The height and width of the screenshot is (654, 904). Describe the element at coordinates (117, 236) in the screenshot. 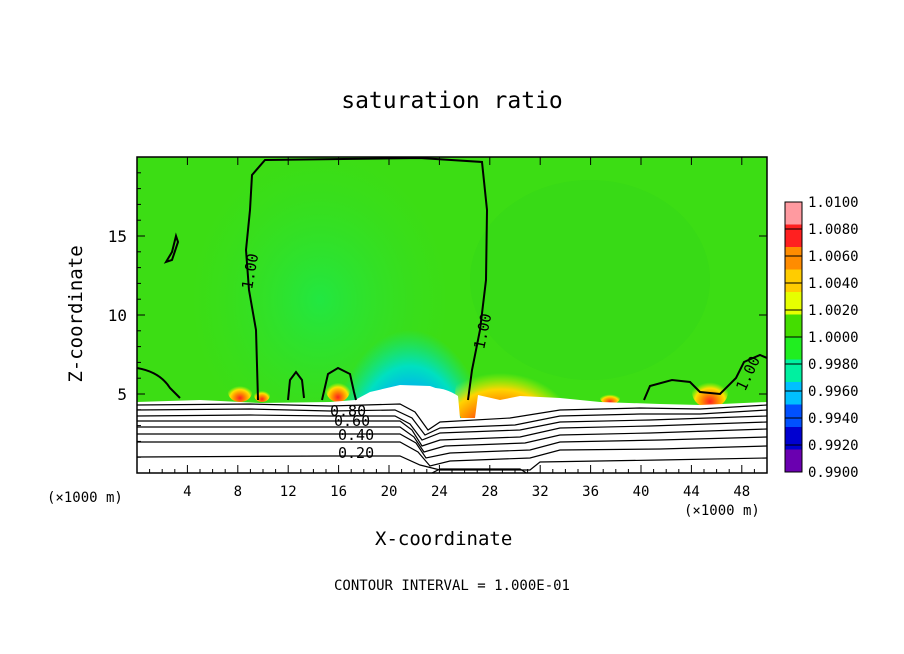

I see `y-tick-label: 15` at that location.